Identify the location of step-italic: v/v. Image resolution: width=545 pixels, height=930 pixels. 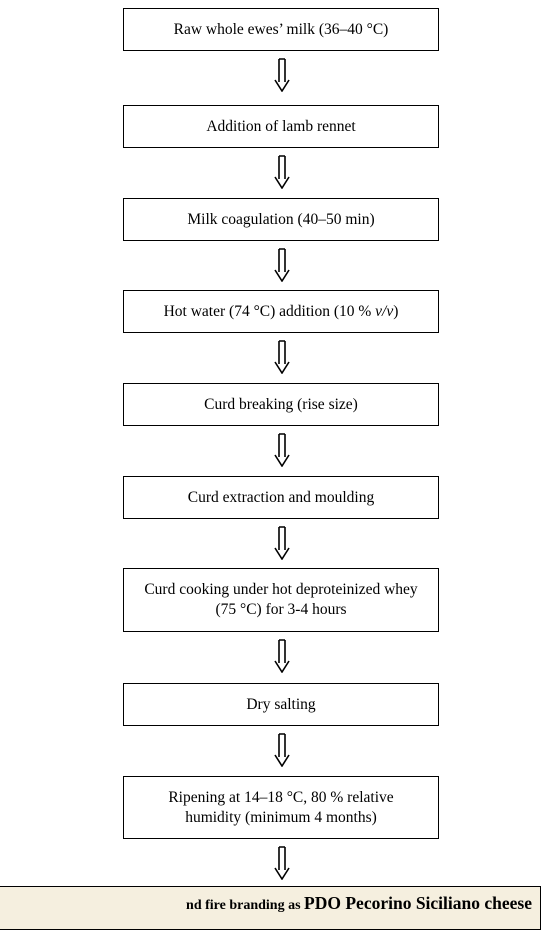
(384, 311).